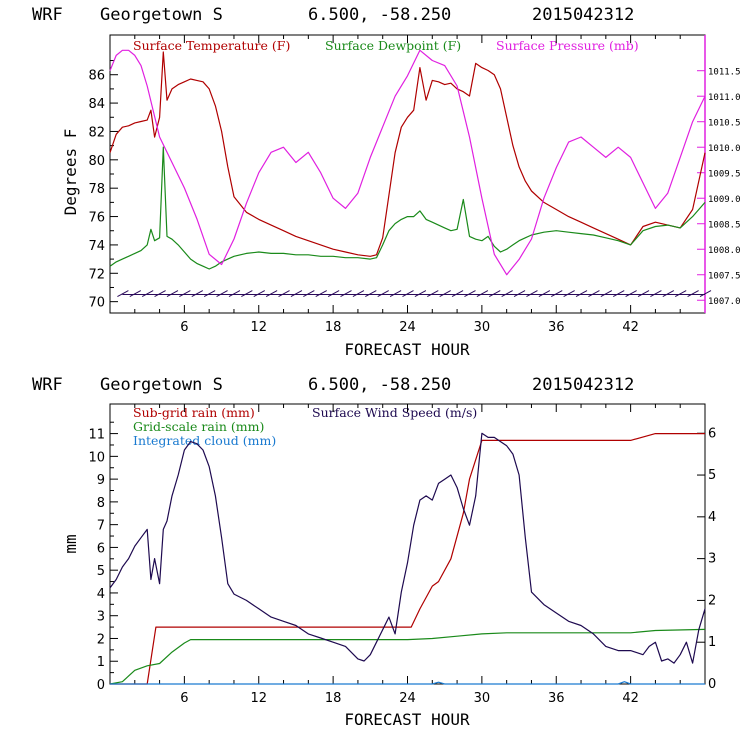  I want to click on bottom-y-tick-label: 5, so click(101, 571).